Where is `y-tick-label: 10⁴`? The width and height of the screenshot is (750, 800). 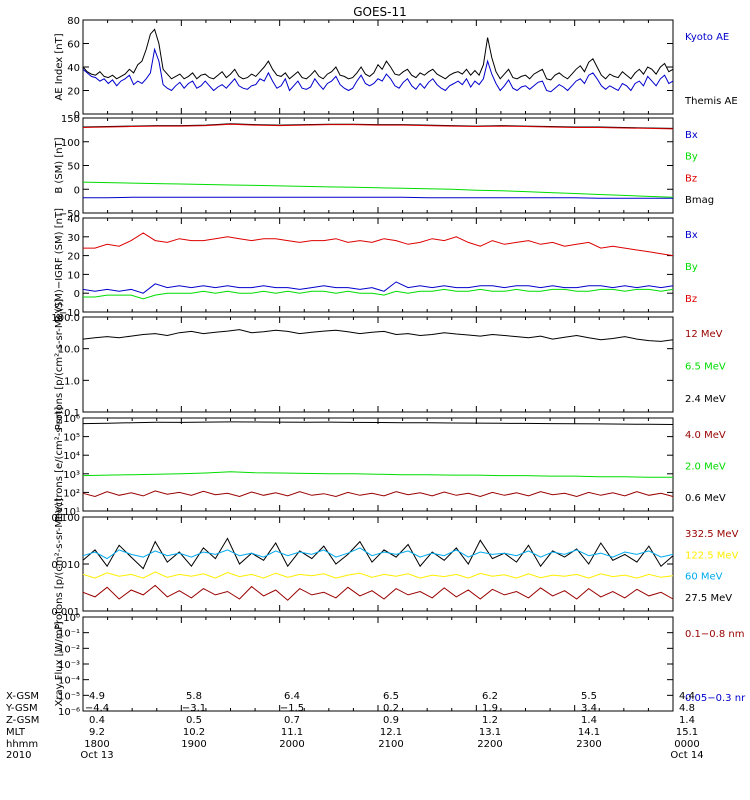
y-tick-label: 10⁴ is located at coordinates (71, 456).